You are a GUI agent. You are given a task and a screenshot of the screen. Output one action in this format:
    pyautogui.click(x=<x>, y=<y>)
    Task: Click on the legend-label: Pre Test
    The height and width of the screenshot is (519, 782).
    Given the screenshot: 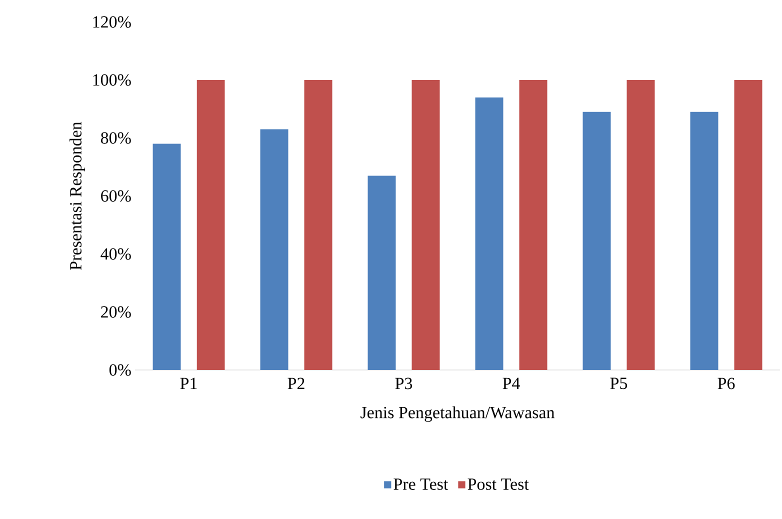 What is the action you would take?
    pyautogui.click(x=421, y=484)
    